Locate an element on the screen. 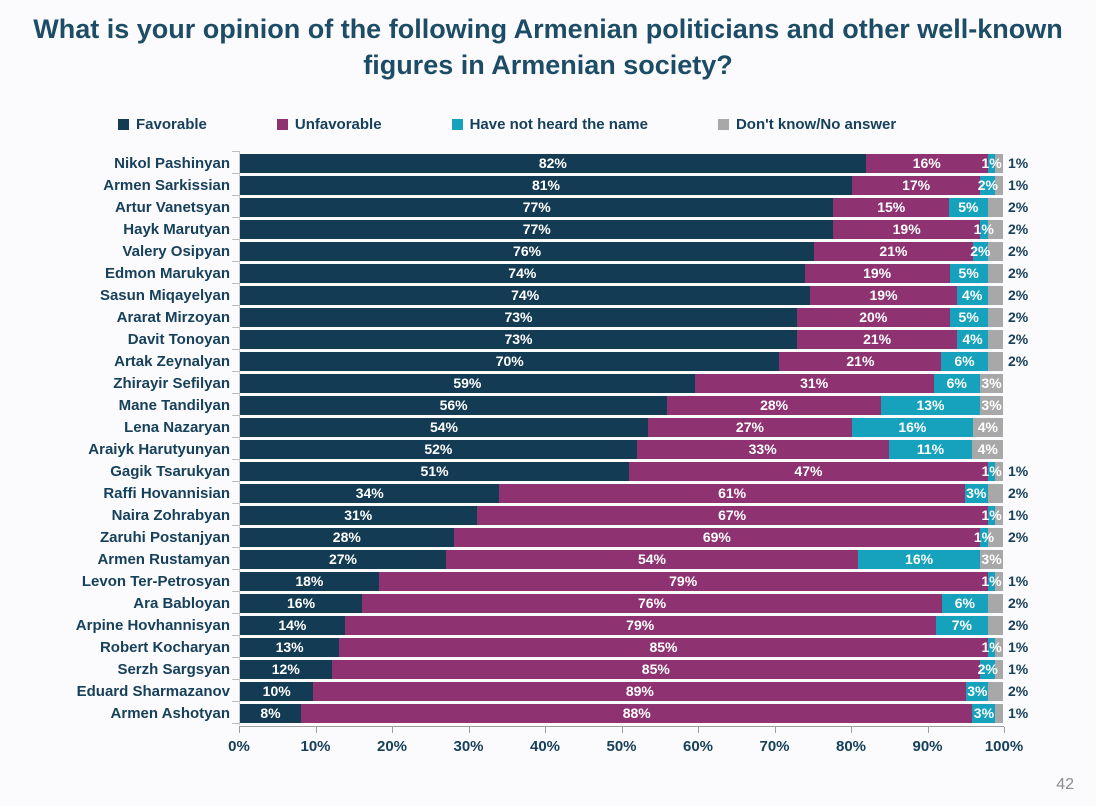  category-label: Mane Tandilyan is located at coordinates (174, 405).